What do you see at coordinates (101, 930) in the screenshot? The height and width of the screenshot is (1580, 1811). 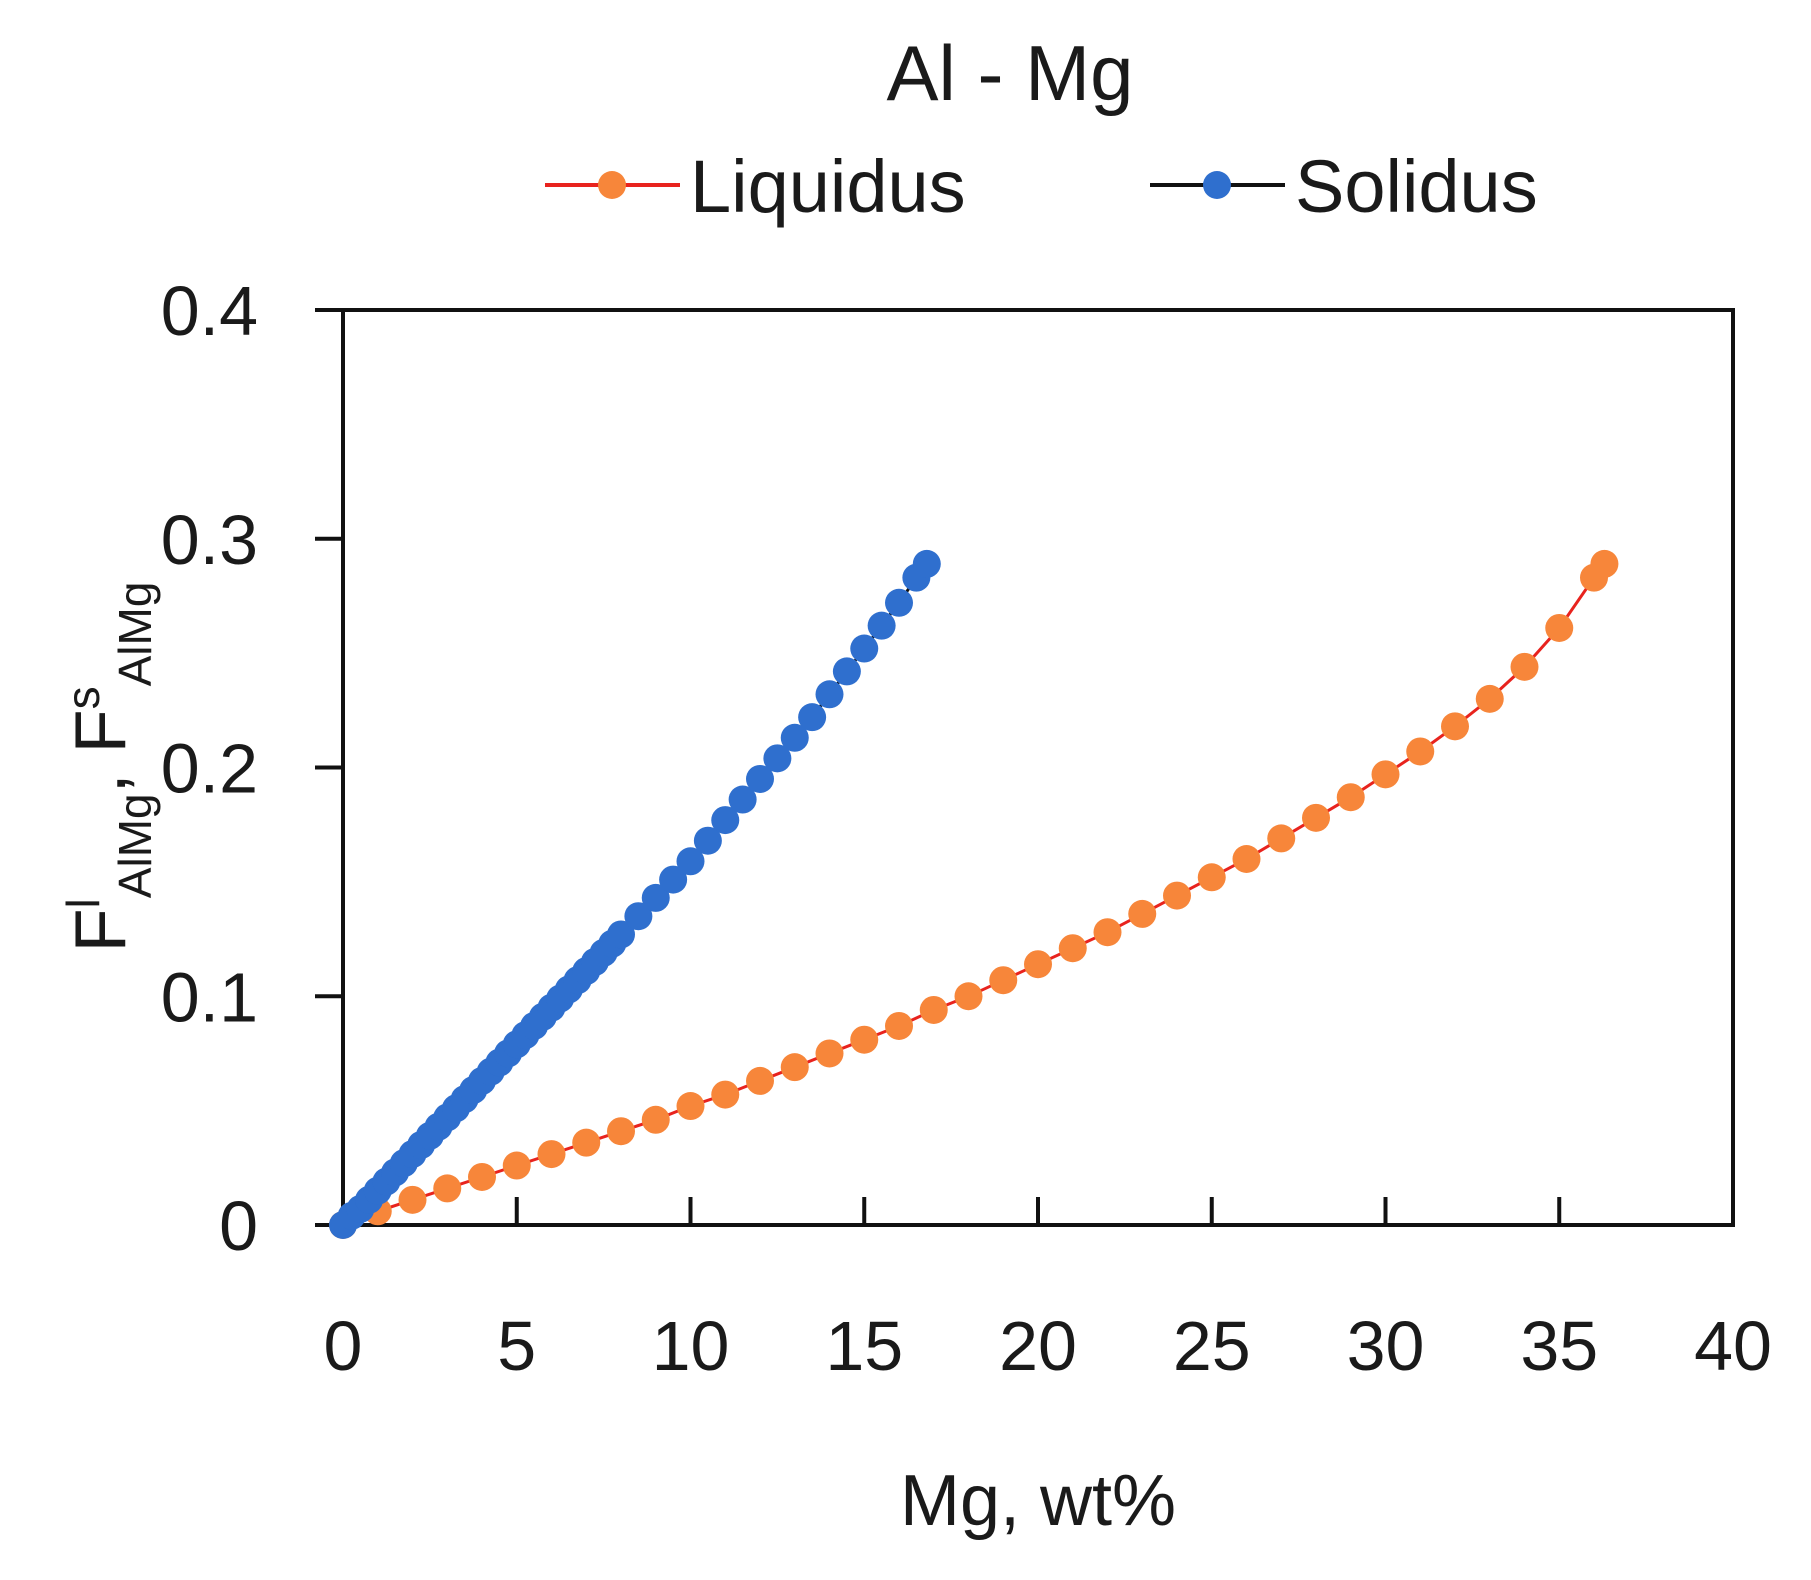 I see `y-axis-title-f1: F` at bounding box center [101, 930].